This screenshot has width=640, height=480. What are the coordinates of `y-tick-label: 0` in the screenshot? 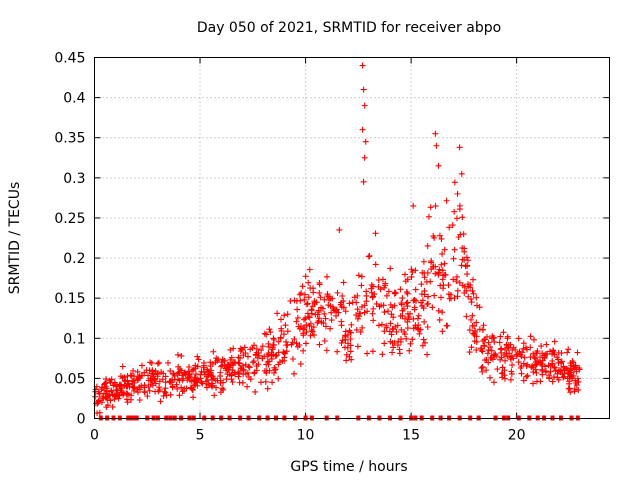 It's located at (81, 420).